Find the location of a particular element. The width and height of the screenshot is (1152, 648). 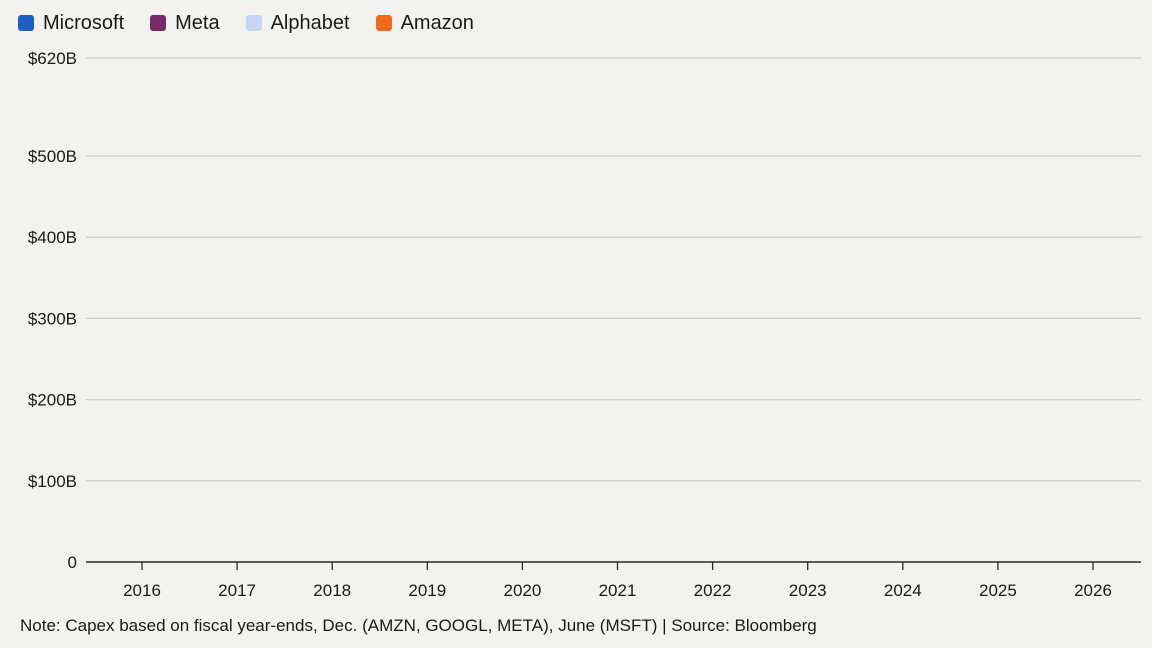

legend-item-microsoft: Microsoft is located at coordinates (71, 23).